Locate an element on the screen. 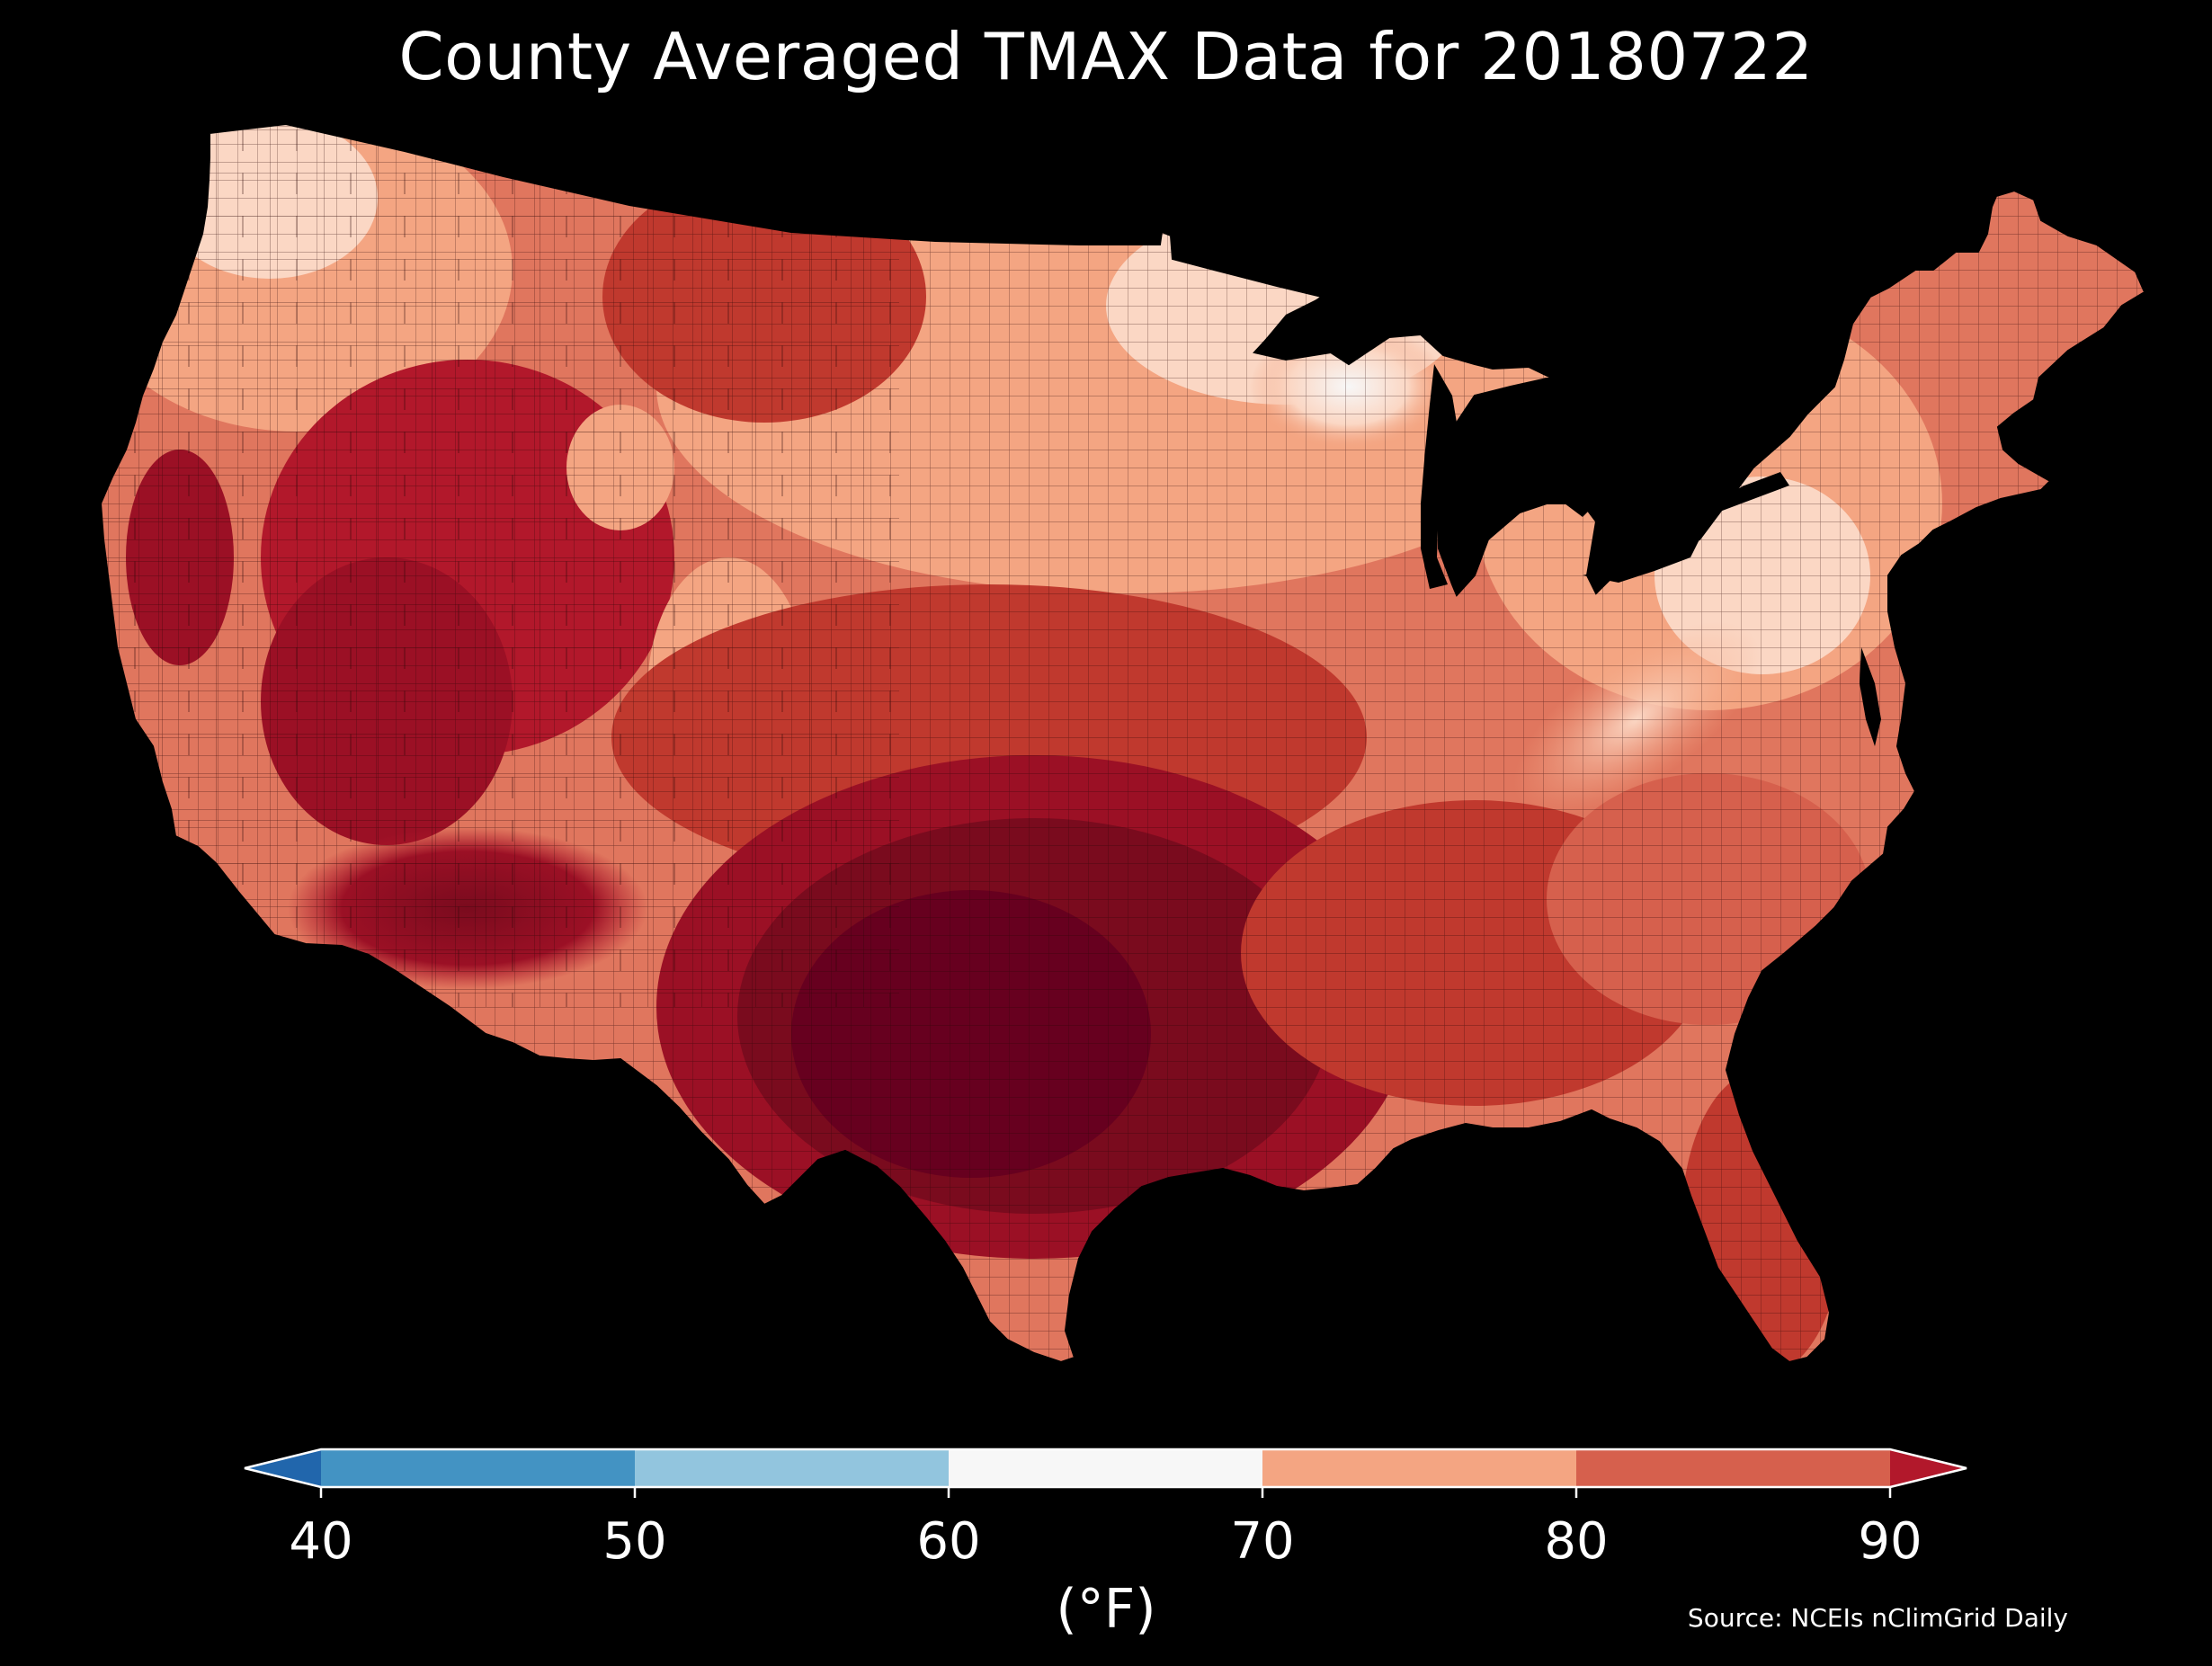 This screenshot has width=2212, height=1666. colorbar-tick-label: 50 is located at coordinates (634, 1542).